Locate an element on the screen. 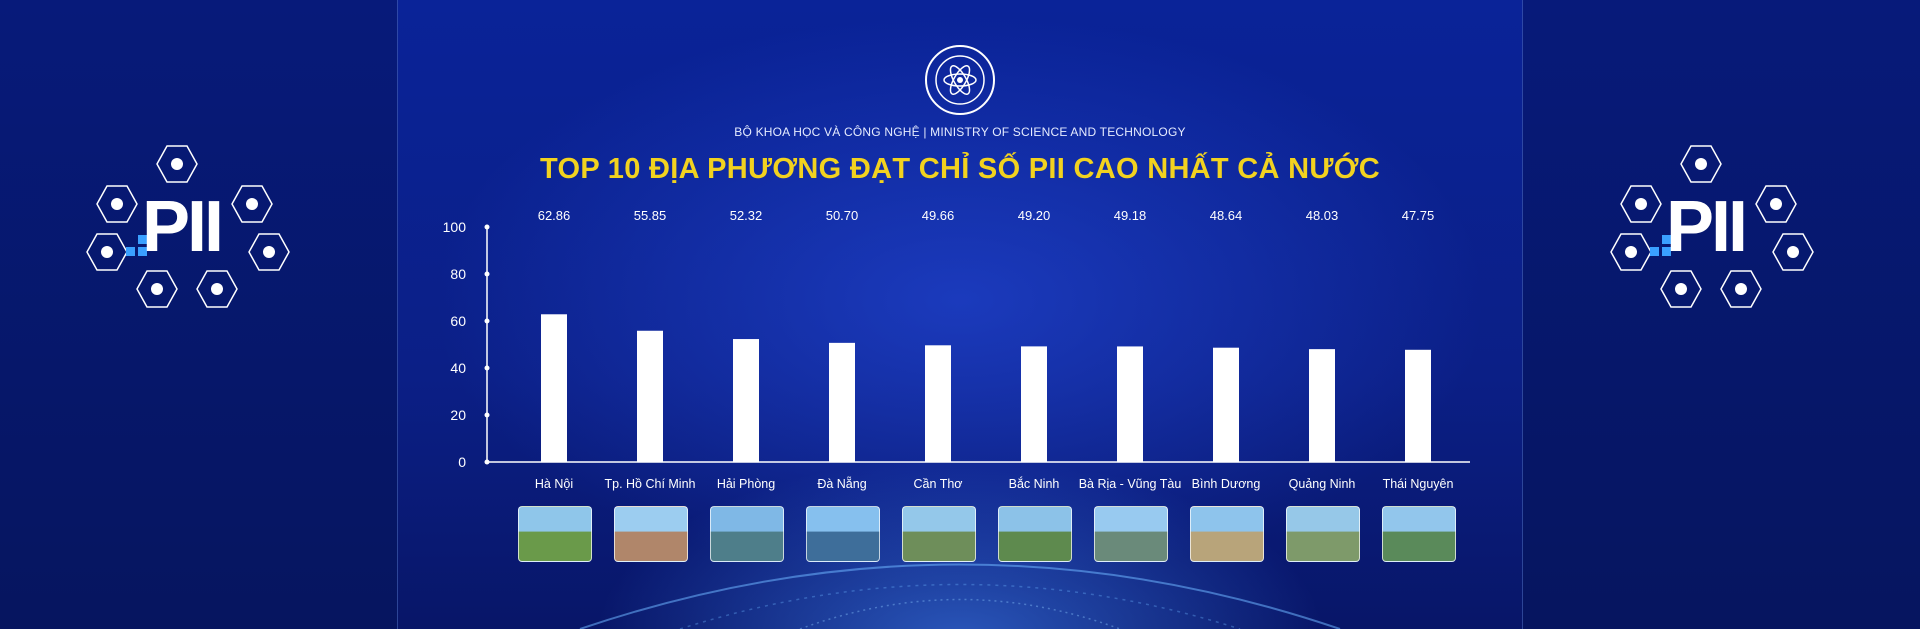 The height and width of the screenshot is (629, 1920). bar-value-label: 52.32 is located at coordinates (746, 215).